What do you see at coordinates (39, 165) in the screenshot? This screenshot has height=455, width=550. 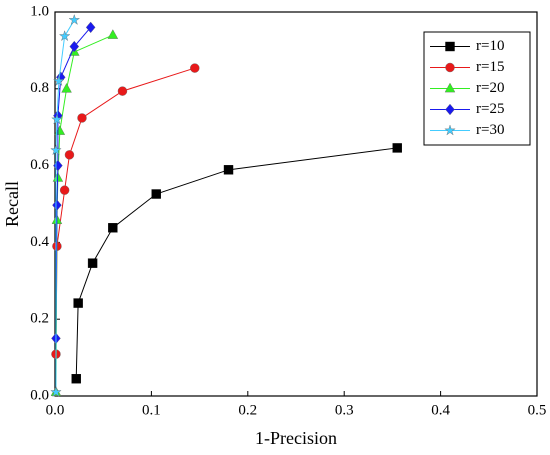 I see `y-tick-label: 0.6` at bounding box center [39, 165].